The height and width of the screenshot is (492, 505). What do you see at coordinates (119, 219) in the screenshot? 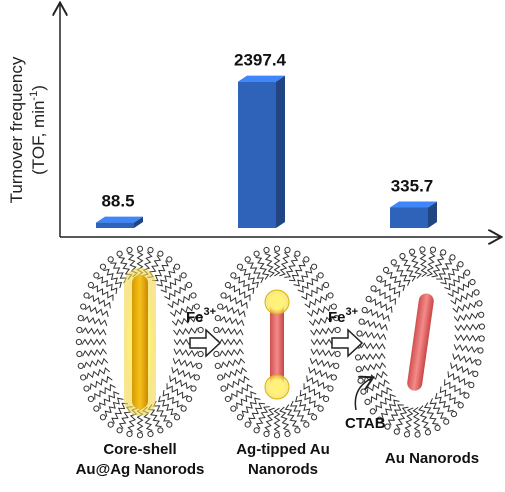
I see `bar-top` at bounding box center [119, 219].